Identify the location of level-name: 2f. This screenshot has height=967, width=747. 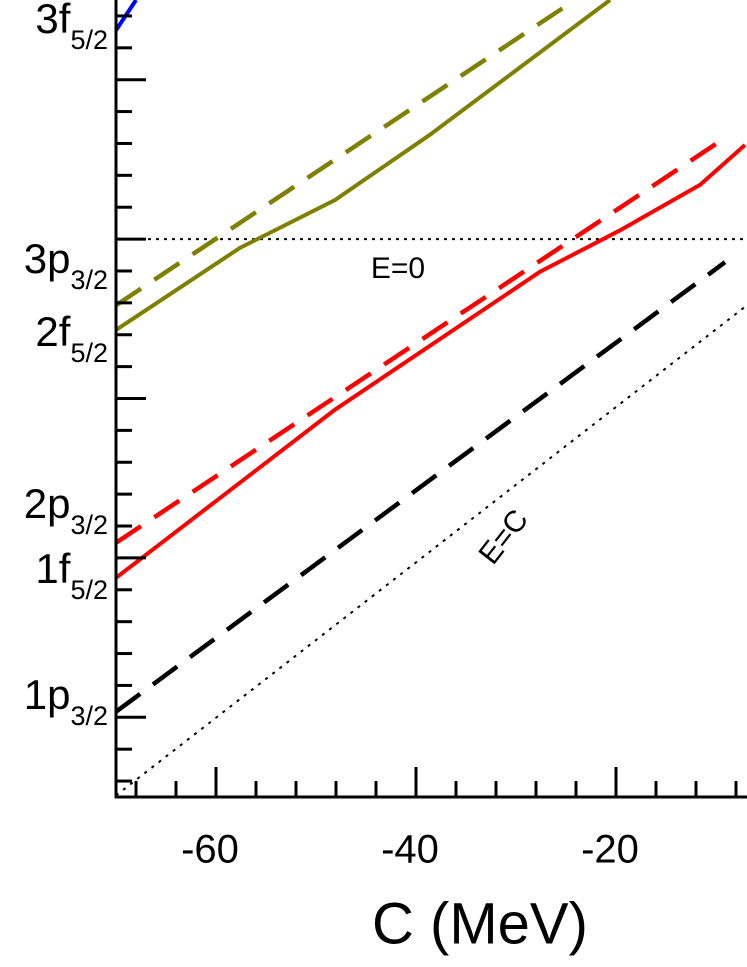
(52, 331).